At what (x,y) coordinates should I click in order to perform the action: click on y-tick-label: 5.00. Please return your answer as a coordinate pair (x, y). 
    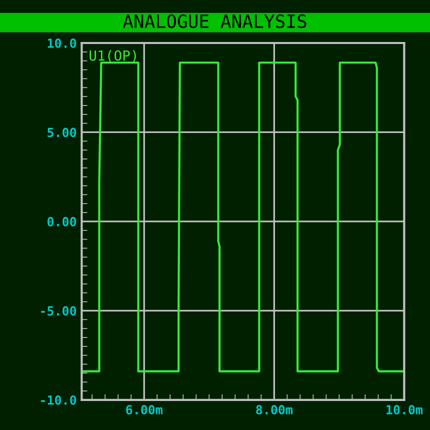
    Looking at the image, I should click on (62, 133).